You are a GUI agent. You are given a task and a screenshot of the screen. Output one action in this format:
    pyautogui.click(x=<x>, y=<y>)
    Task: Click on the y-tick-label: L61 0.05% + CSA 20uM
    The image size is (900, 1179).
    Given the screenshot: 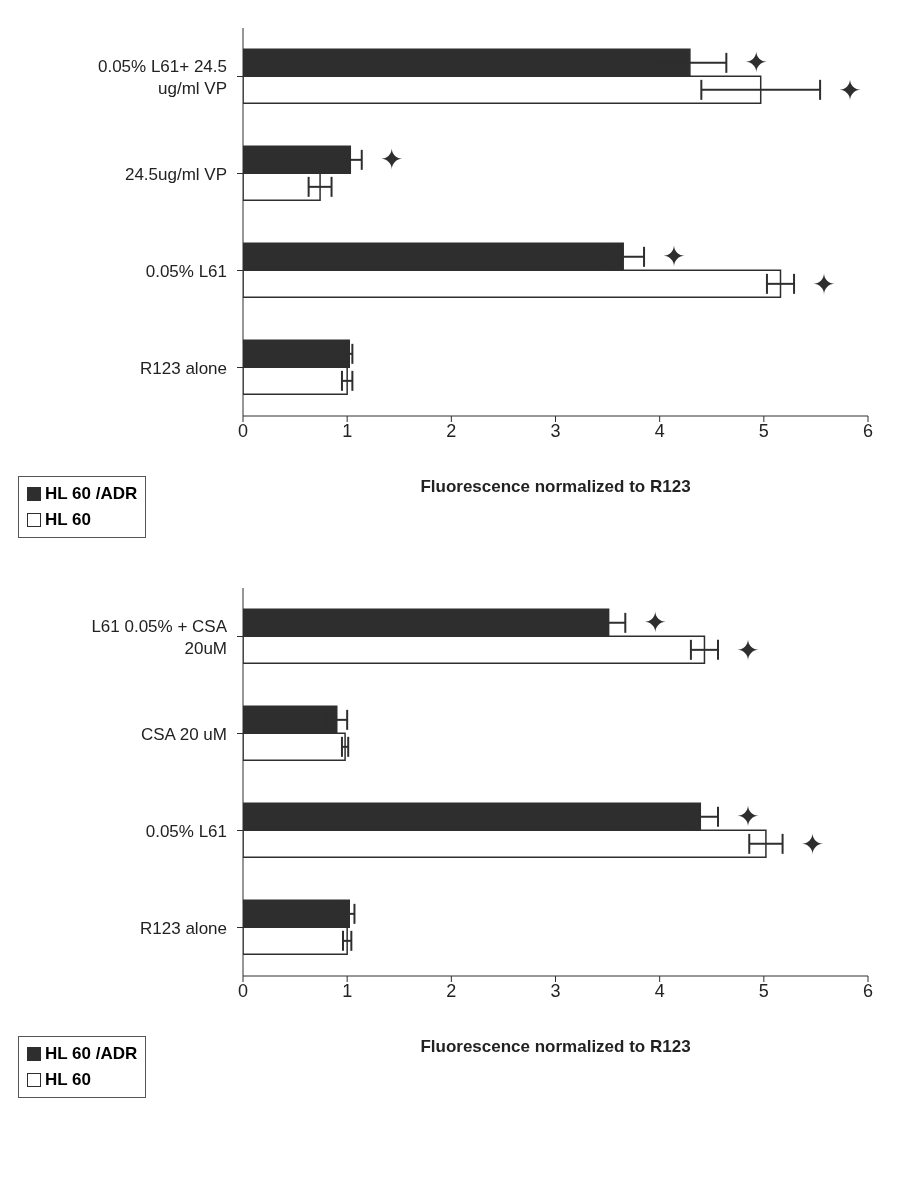 What is the action you would take?
    pyautogui.click(x=159, y=637)
    